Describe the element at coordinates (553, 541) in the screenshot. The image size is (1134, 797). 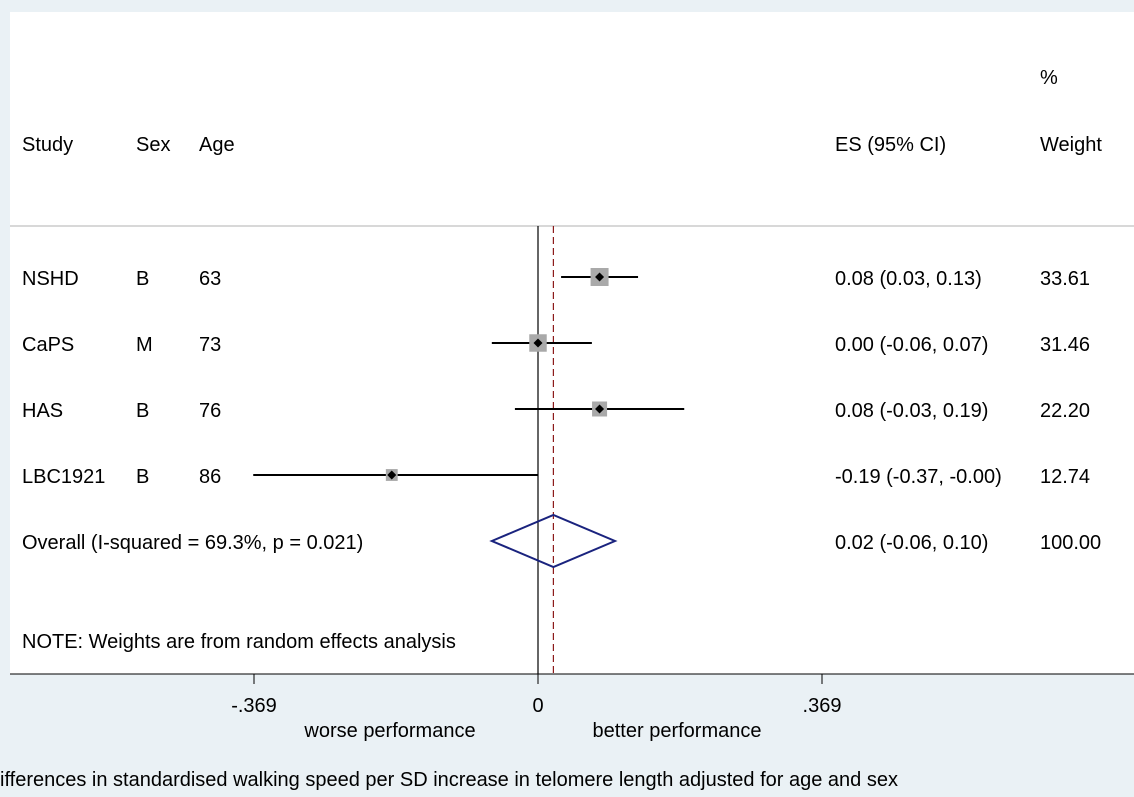
I see `overall-diamond` at that location.